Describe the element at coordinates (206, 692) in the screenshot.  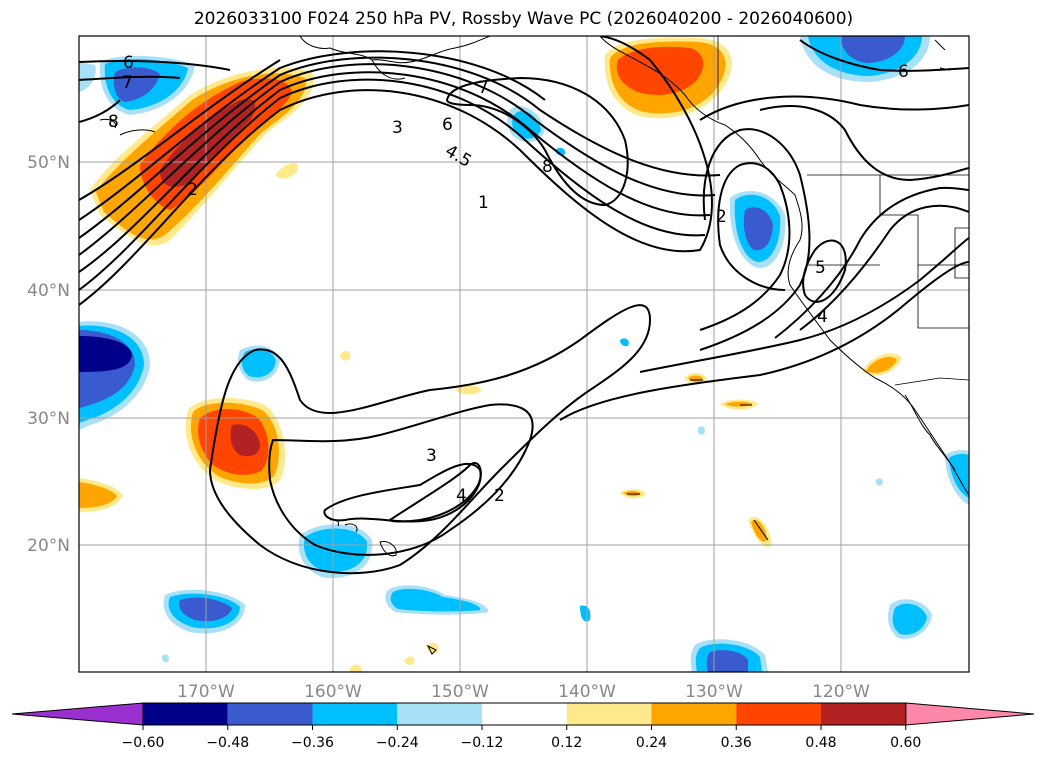
I see `lon-label: 170°W` at that location.